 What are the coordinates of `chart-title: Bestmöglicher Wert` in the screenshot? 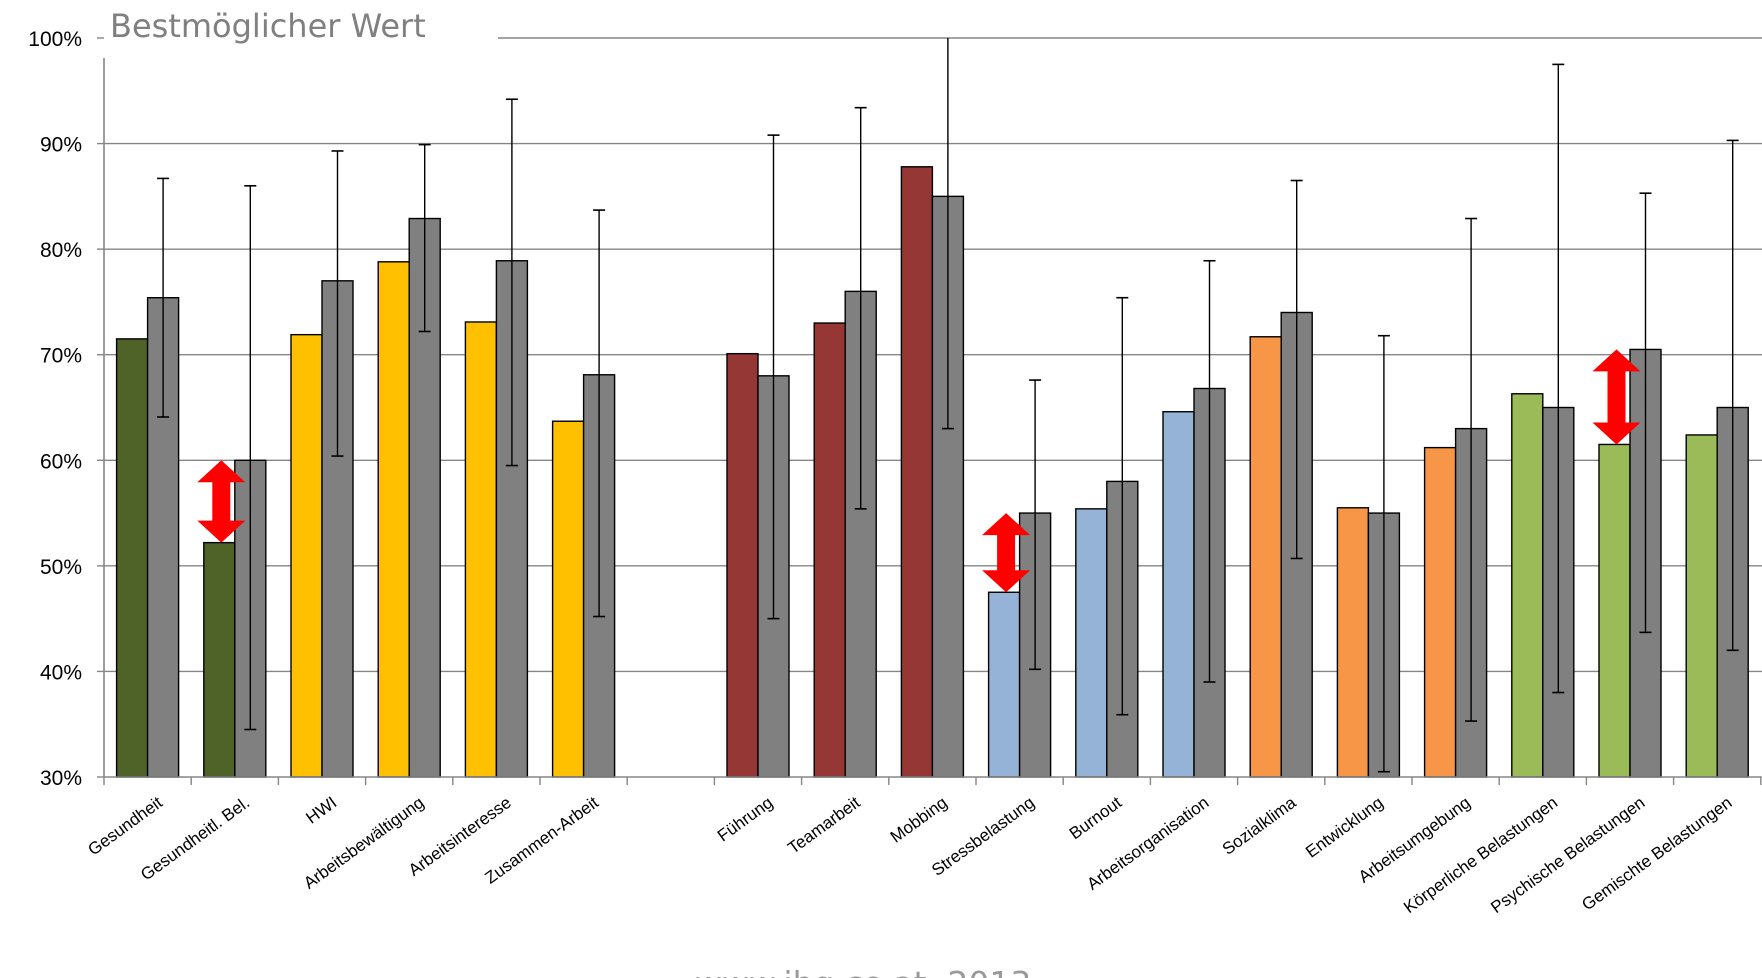 It's located at (268, 26).